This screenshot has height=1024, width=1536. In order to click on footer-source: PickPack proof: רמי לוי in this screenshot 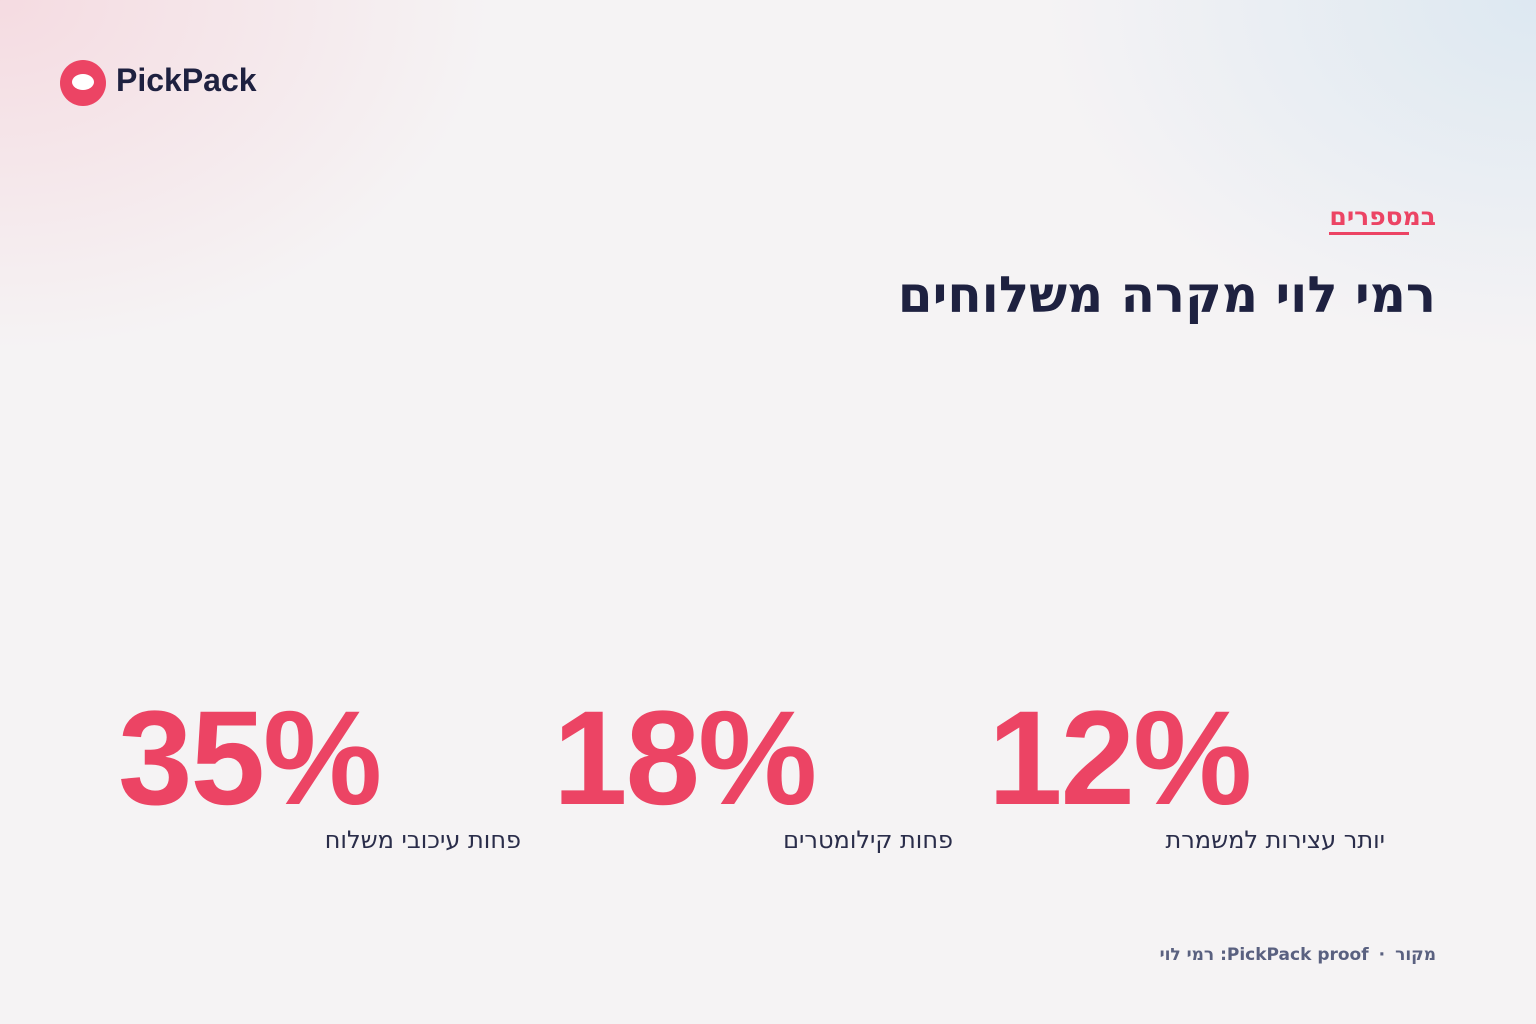, I will do `click(1264, 955)`.